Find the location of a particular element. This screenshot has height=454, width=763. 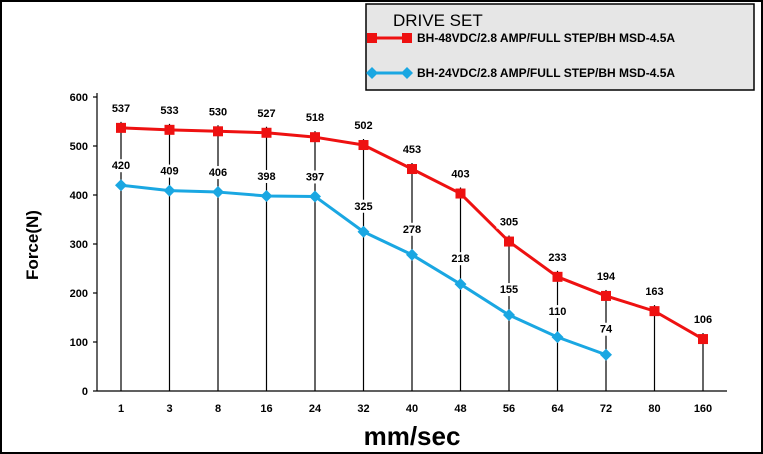

legend-box is located at coordinates (560, 47).